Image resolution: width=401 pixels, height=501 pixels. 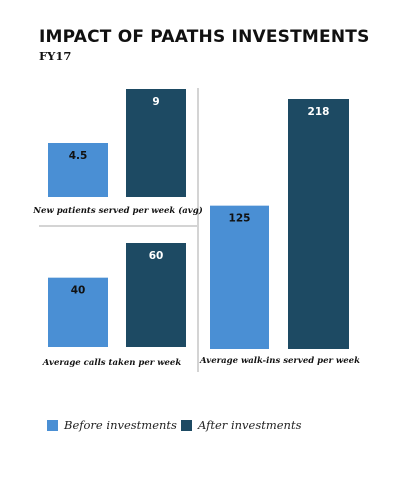 I want to click on axis-label-3: Average walk-ins served per week, so click(x=279, y=361).